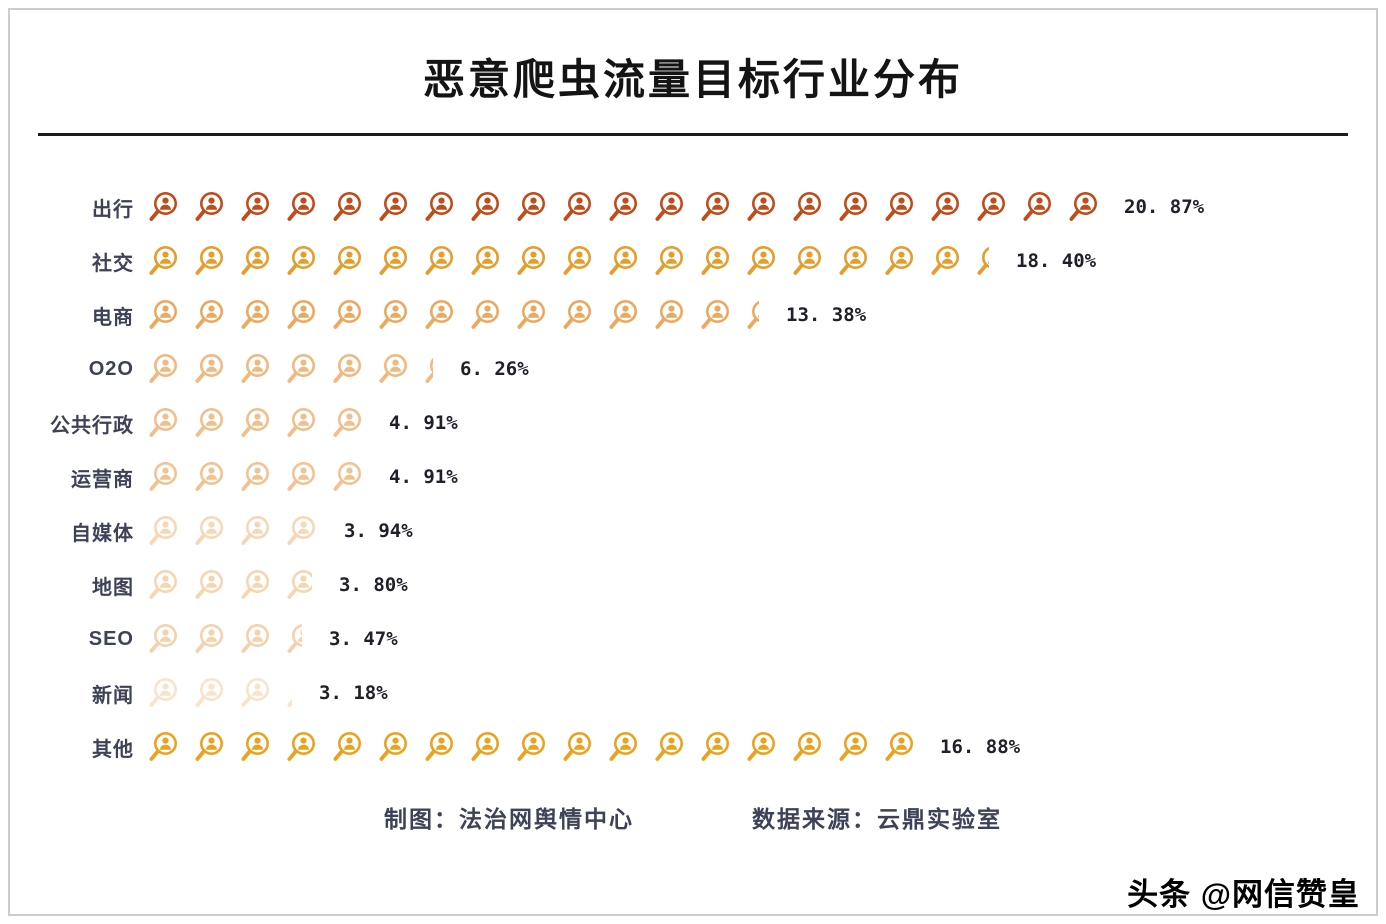 The image size is (1386, 924). What do you see at coordinates (692, 79) in the screenshot?
I see `chart-title: 恶意爬虫流量目标行业分布` at bounding box center [692, 79].